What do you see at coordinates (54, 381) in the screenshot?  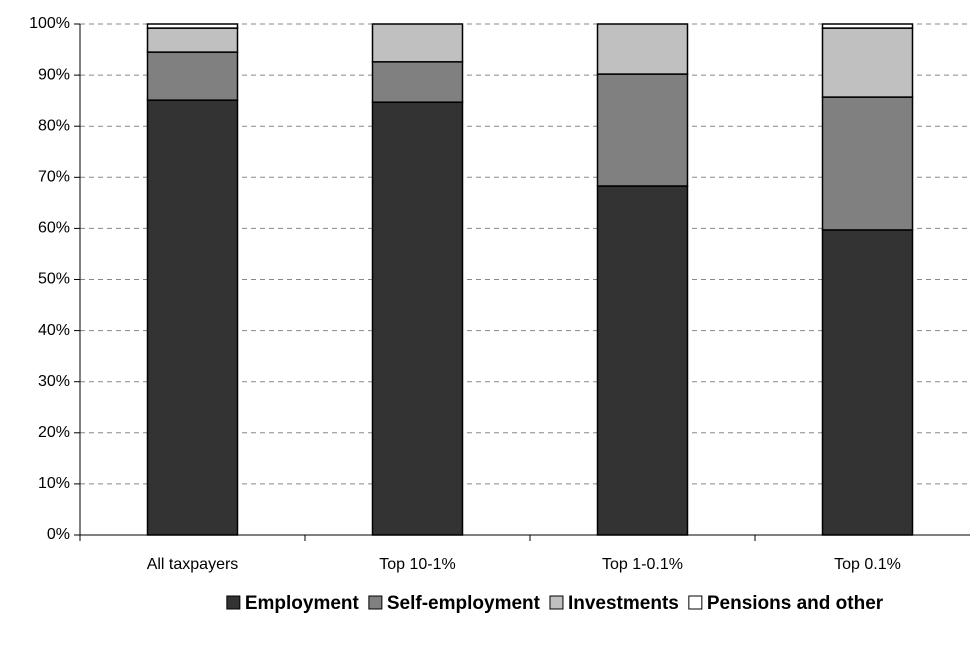 I see `y-tick-label: 30%` at bounding box center [54, 381].